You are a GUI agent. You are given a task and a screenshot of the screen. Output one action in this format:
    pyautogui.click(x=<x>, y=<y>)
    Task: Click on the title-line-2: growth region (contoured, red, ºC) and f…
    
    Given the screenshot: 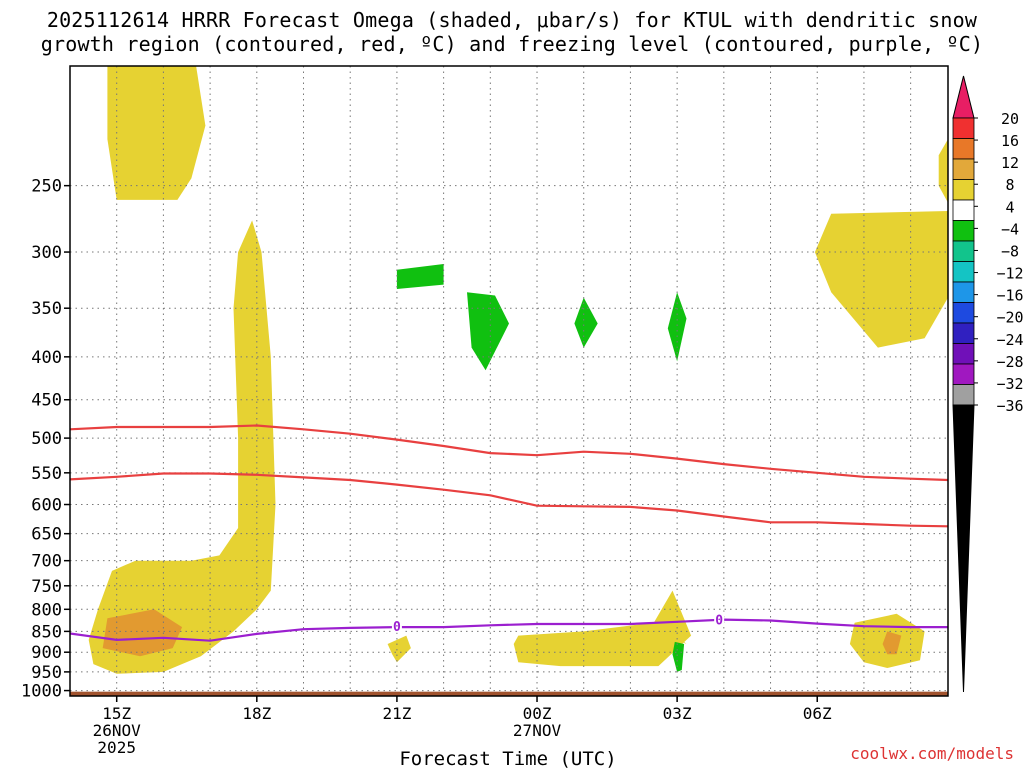 What is the action you would take?
    pyautogui.click(x=512, y=44)
    